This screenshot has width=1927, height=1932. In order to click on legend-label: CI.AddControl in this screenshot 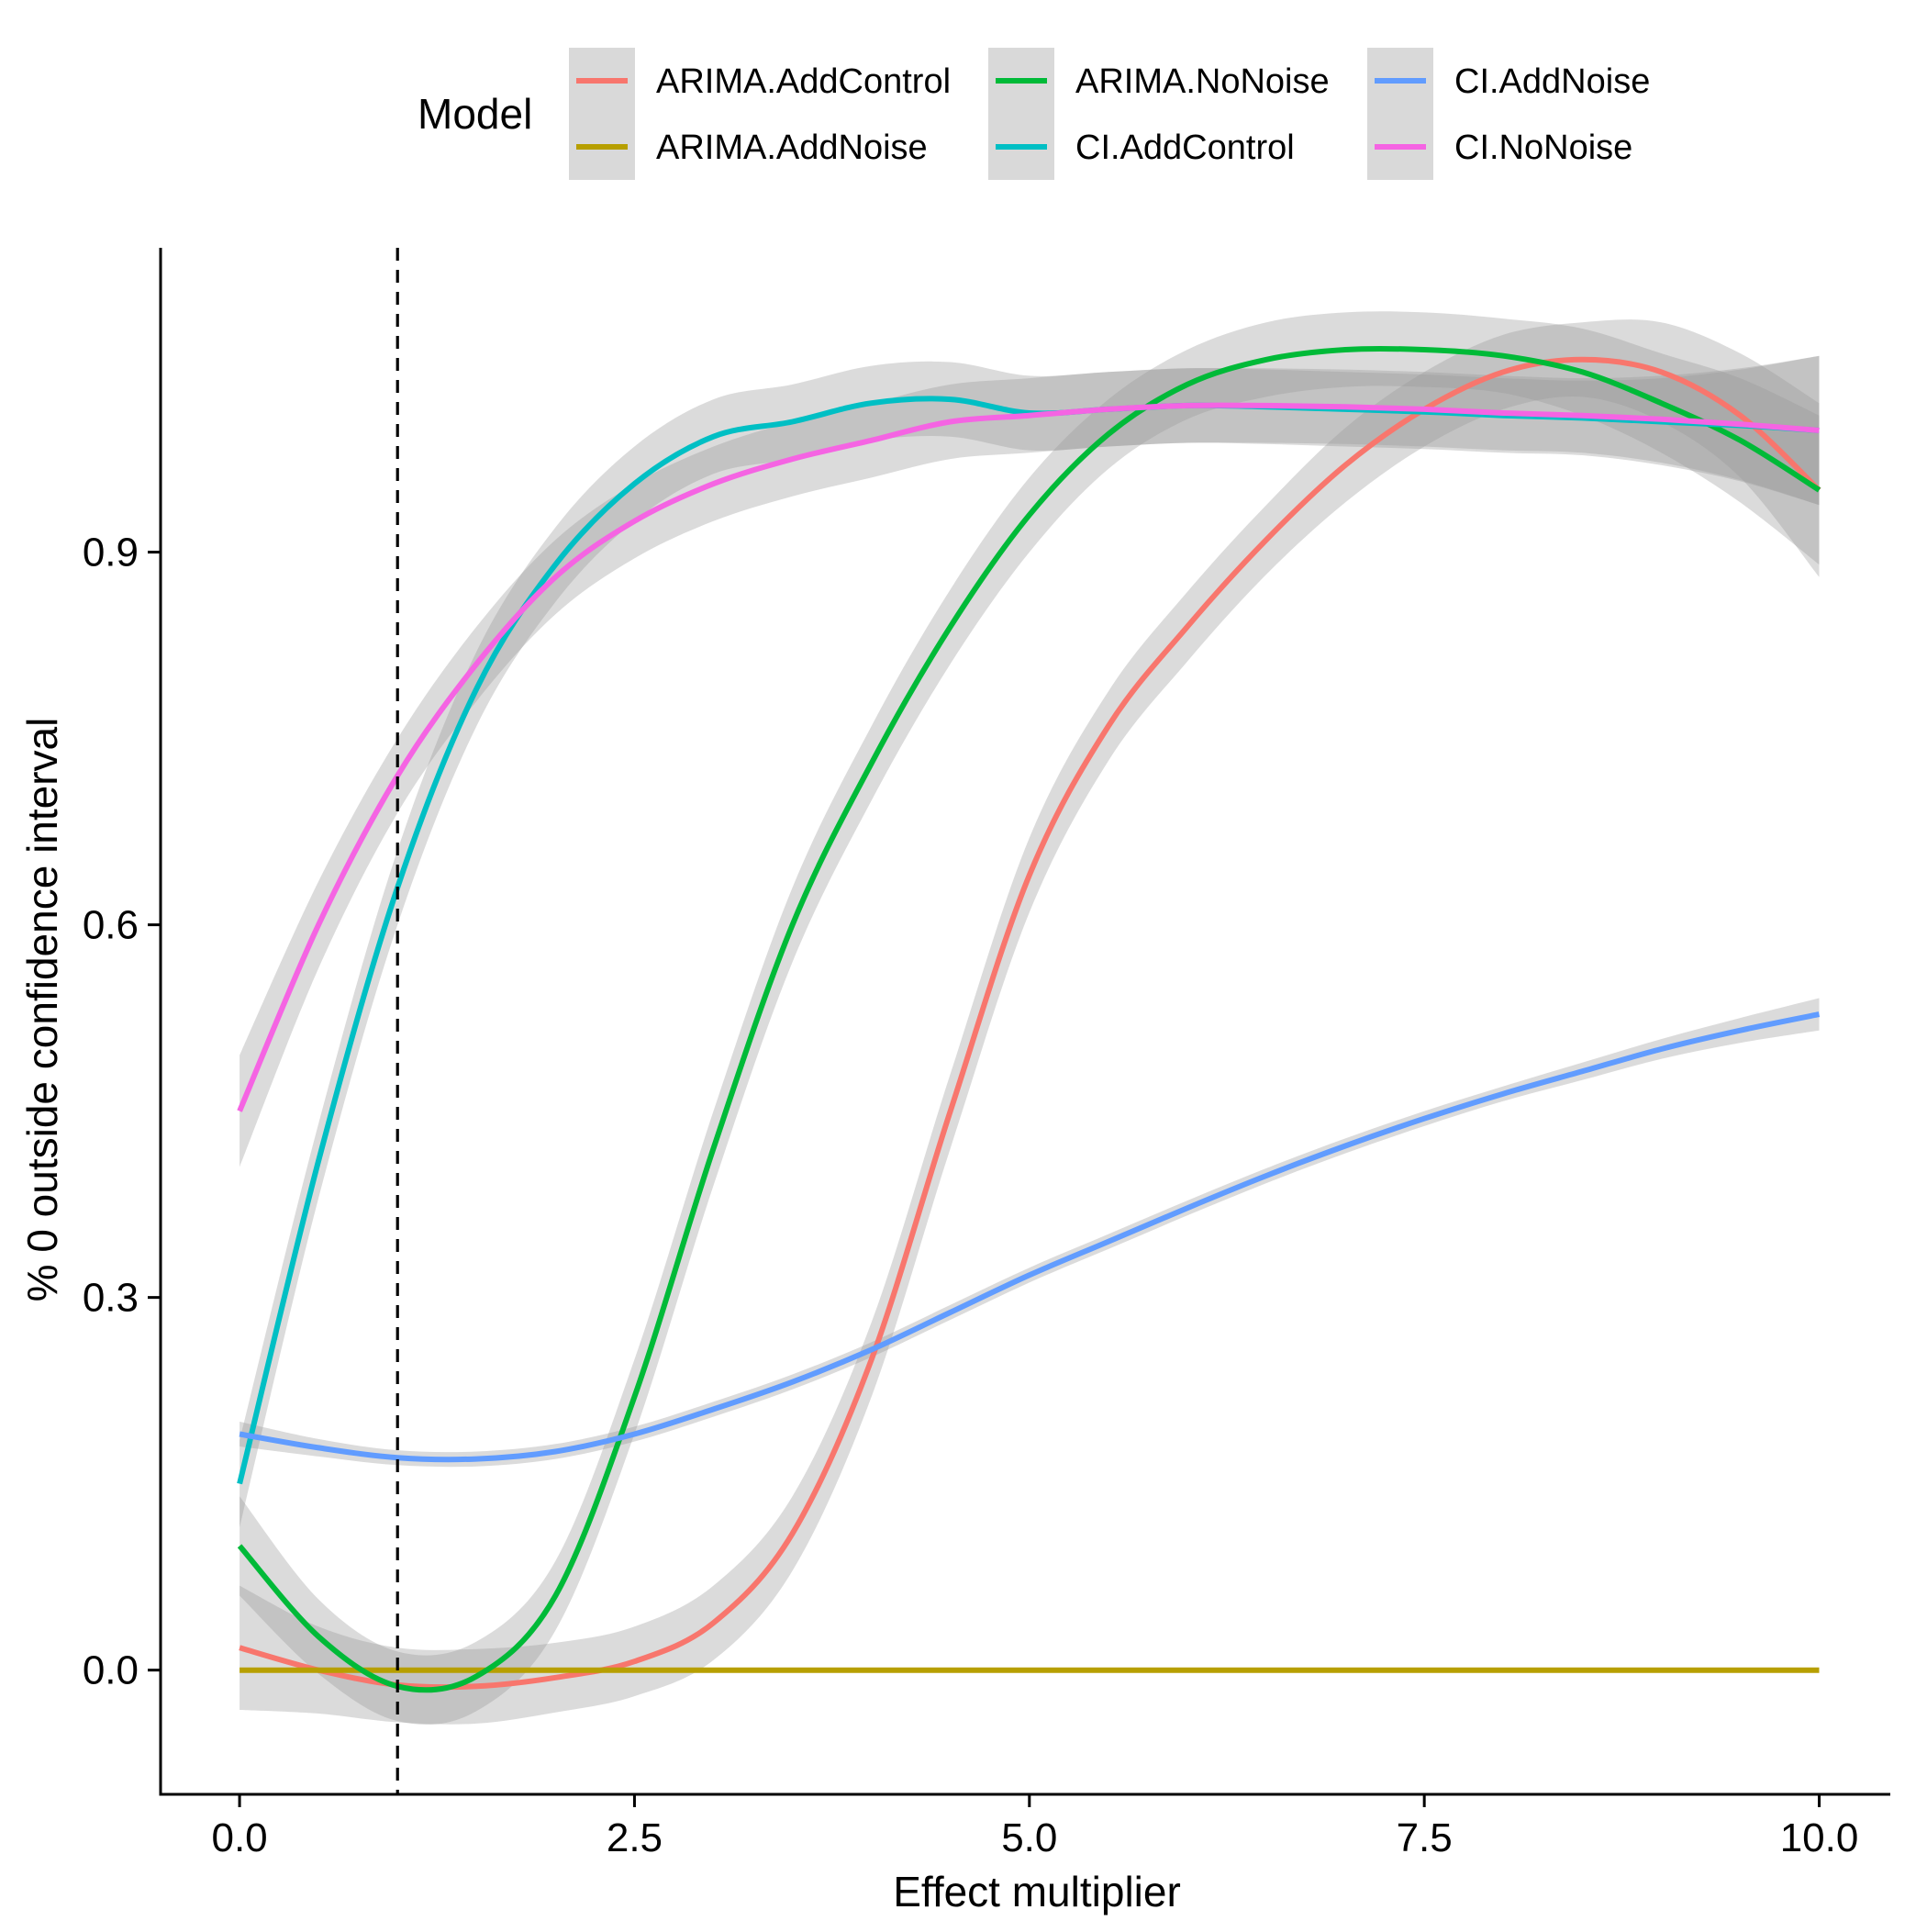, I will do `click(1185, 147)`.